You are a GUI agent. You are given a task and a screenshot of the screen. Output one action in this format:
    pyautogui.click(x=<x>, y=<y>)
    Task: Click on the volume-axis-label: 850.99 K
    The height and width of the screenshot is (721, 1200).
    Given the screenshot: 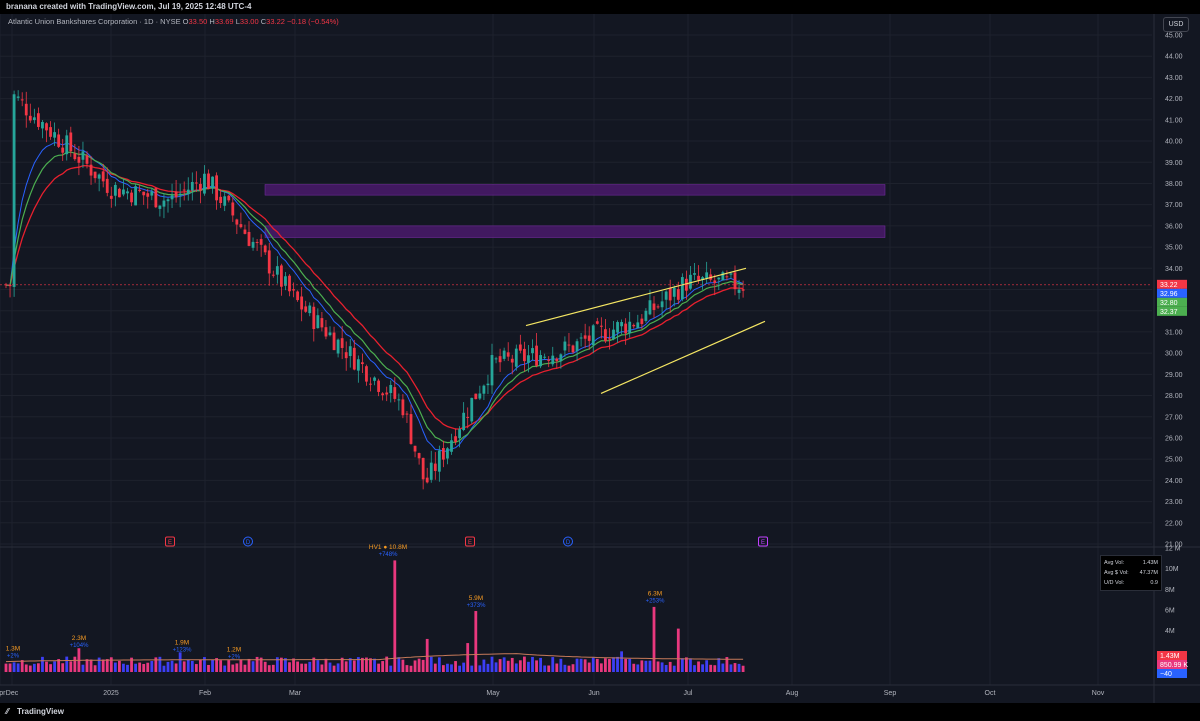 What is the action you would take?
    pyautogui.click(x=1174, y=665)
    